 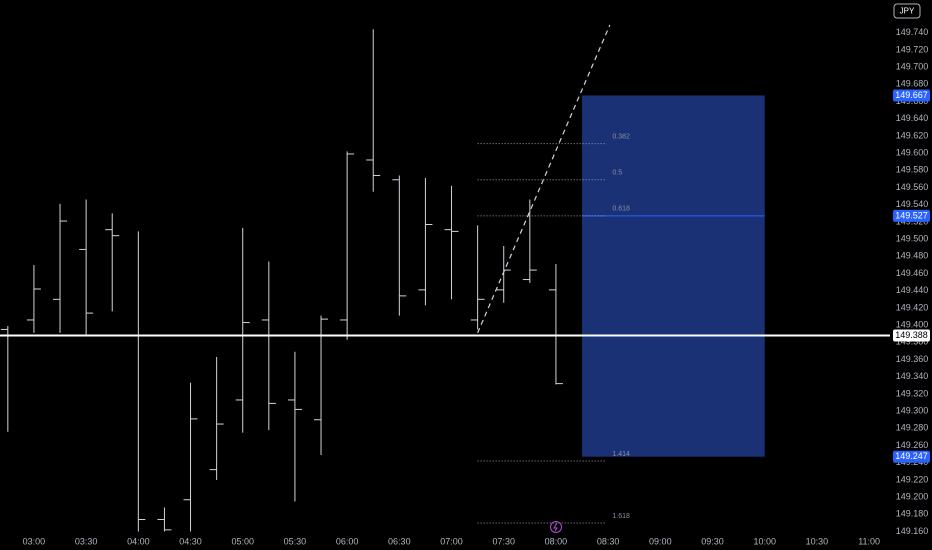 What do you see at coordinates (556, 541) in the screenshot?
I see `x-tick-label: 08:00` at bounding box center [556, 541].